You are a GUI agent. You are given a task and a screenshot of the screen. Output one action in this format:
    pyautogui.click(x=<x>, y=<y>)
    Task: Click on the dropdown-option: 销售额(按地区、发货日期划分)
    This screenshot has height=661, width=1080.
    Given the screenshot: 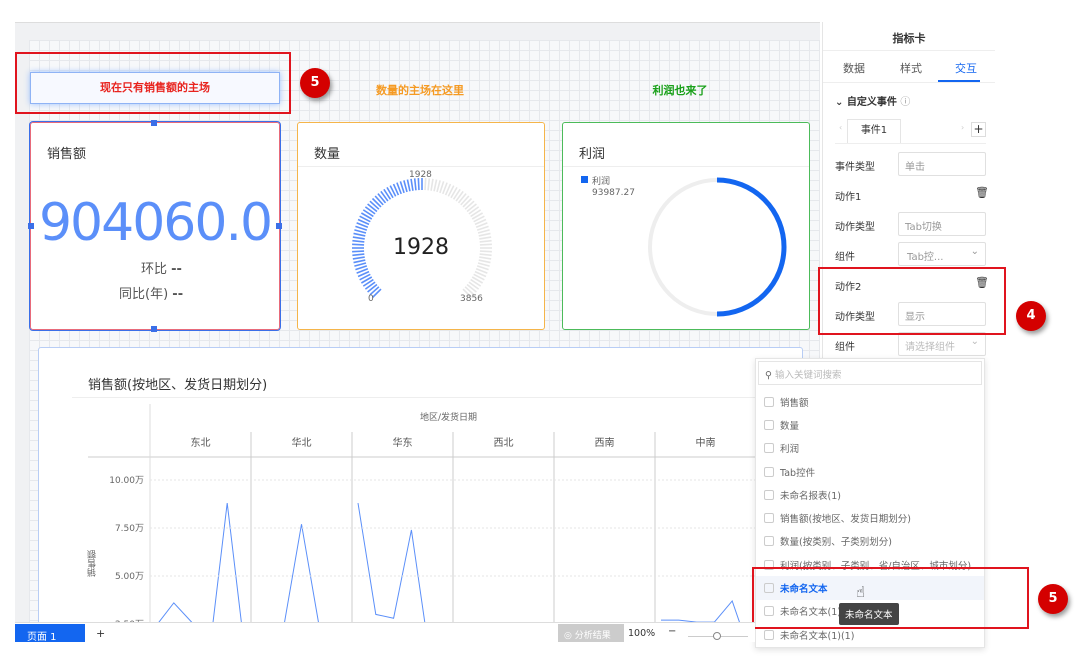 What is the action you would take?
    pyautogui.click(x=870, y=517)
    